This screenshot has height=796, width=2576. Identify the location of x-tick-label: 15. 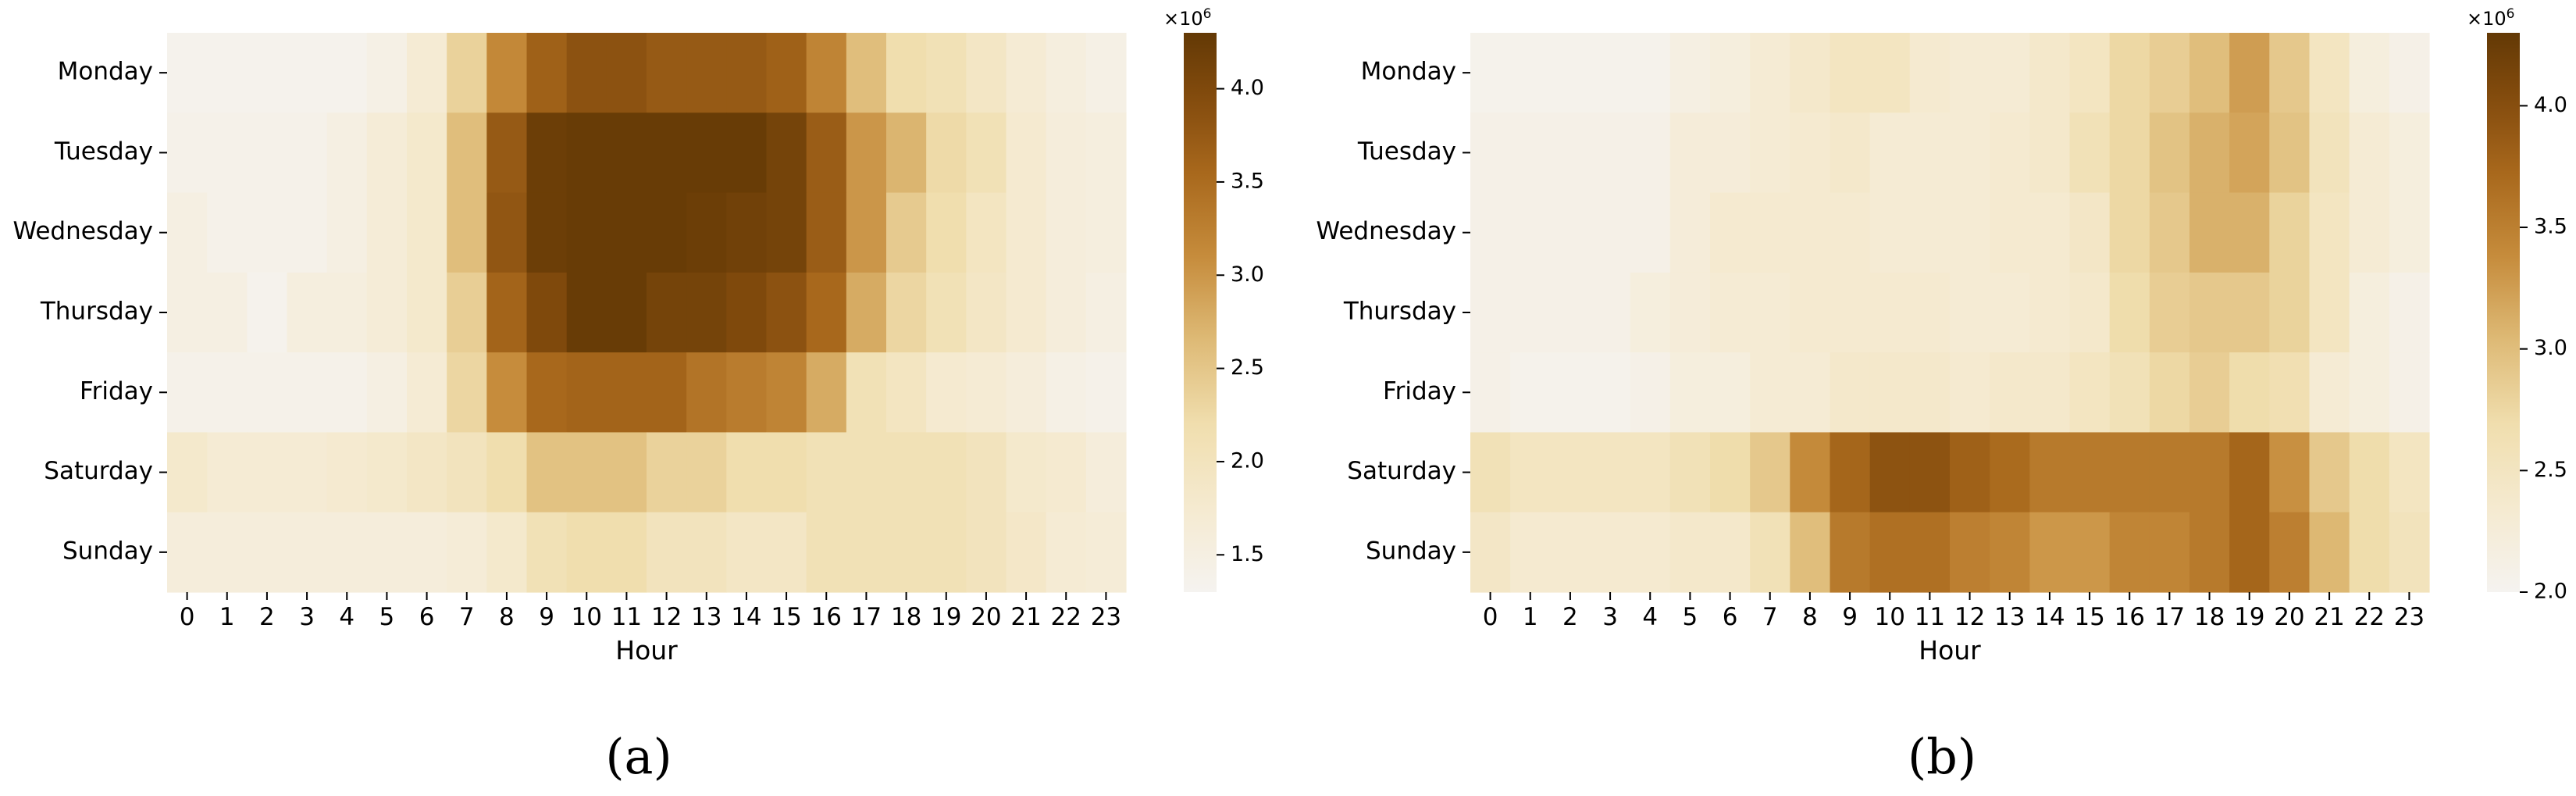
(786, 617).